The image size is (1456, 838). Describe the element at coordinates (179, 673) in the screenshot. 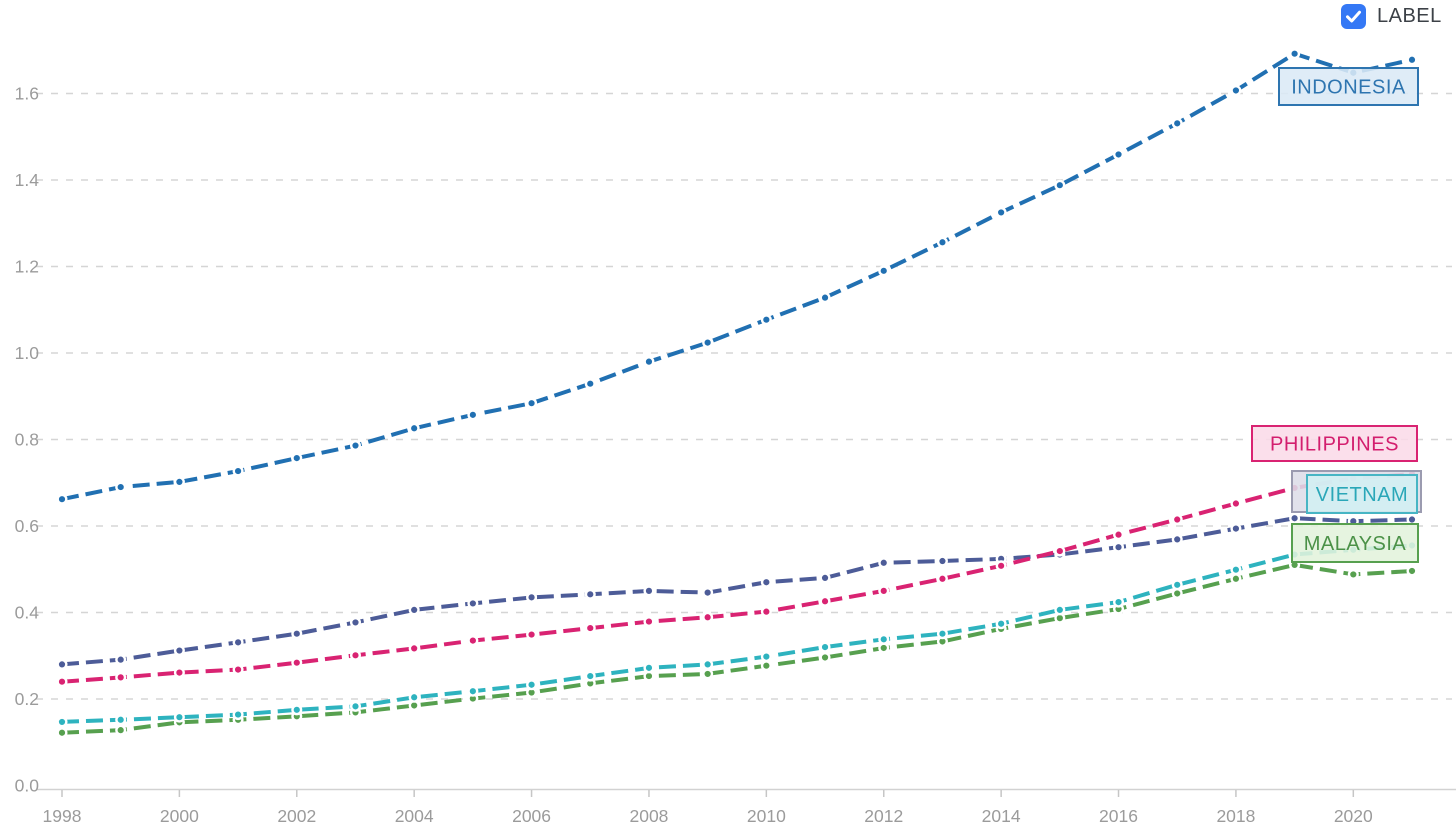

I see `series-point-philippines-2000` at that location.